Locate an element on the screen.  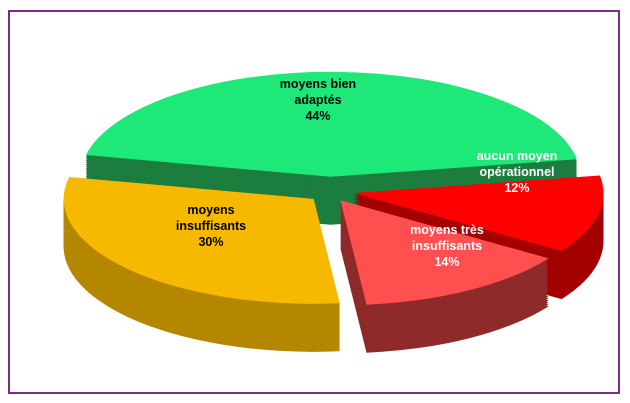
slice-label: moyens très insuffisants 14% is located at coordinates (447, 246).